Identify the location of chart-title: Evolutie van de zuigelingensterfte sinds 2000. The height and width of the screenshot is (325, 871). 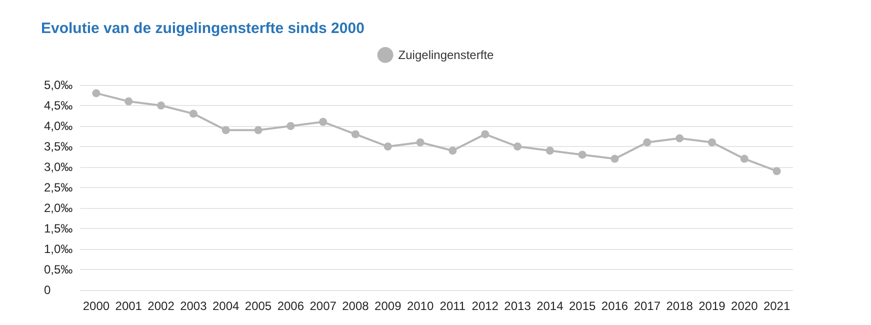
(202, 28).